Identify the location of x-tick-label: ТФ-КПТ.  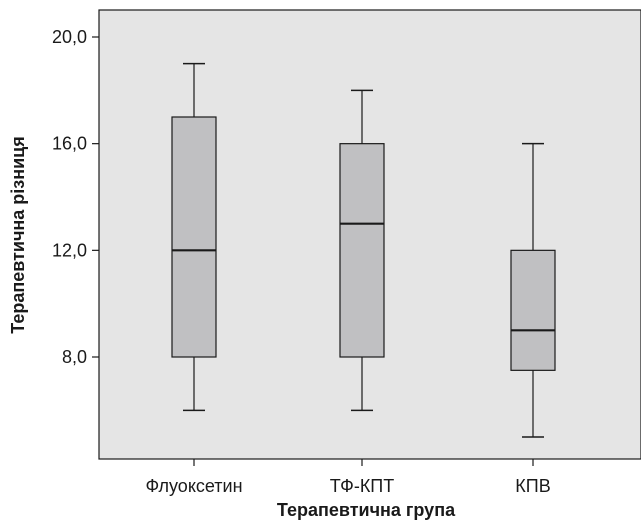
(362, 486).